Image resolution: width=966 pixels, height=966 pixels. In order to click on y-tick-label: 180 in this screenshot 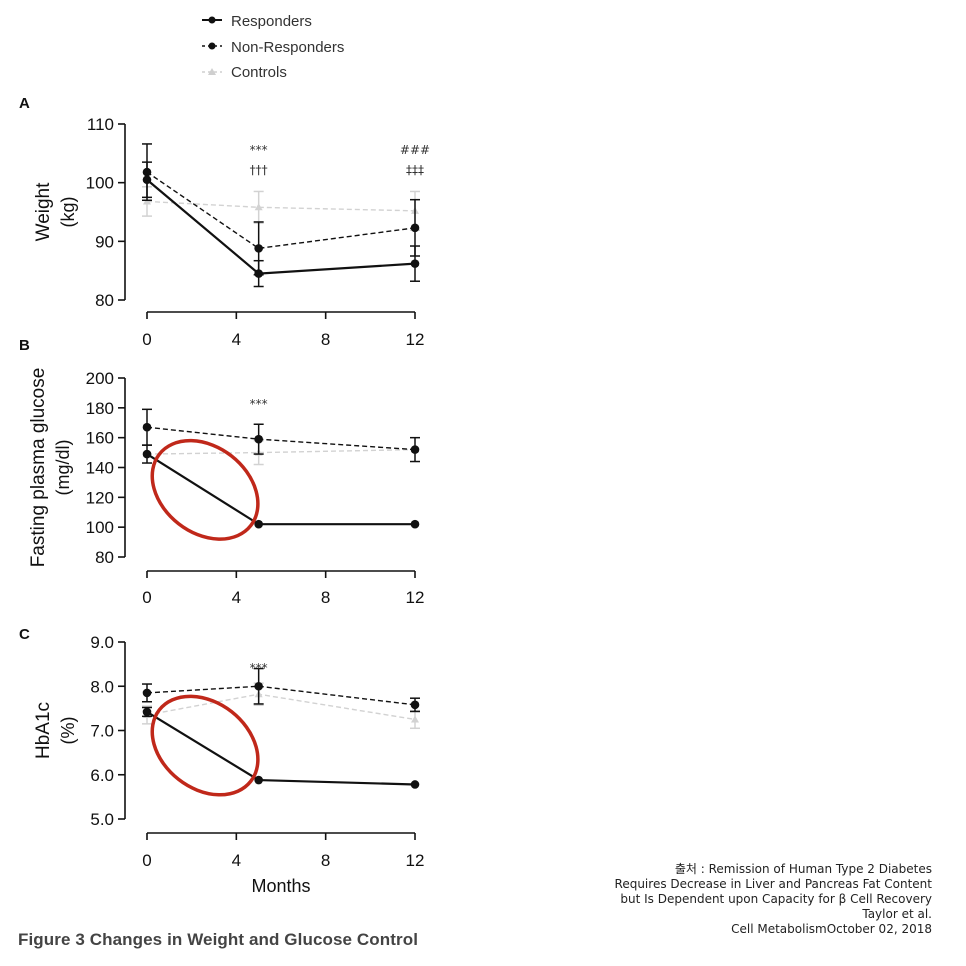, I will do `click(100, 408)`.